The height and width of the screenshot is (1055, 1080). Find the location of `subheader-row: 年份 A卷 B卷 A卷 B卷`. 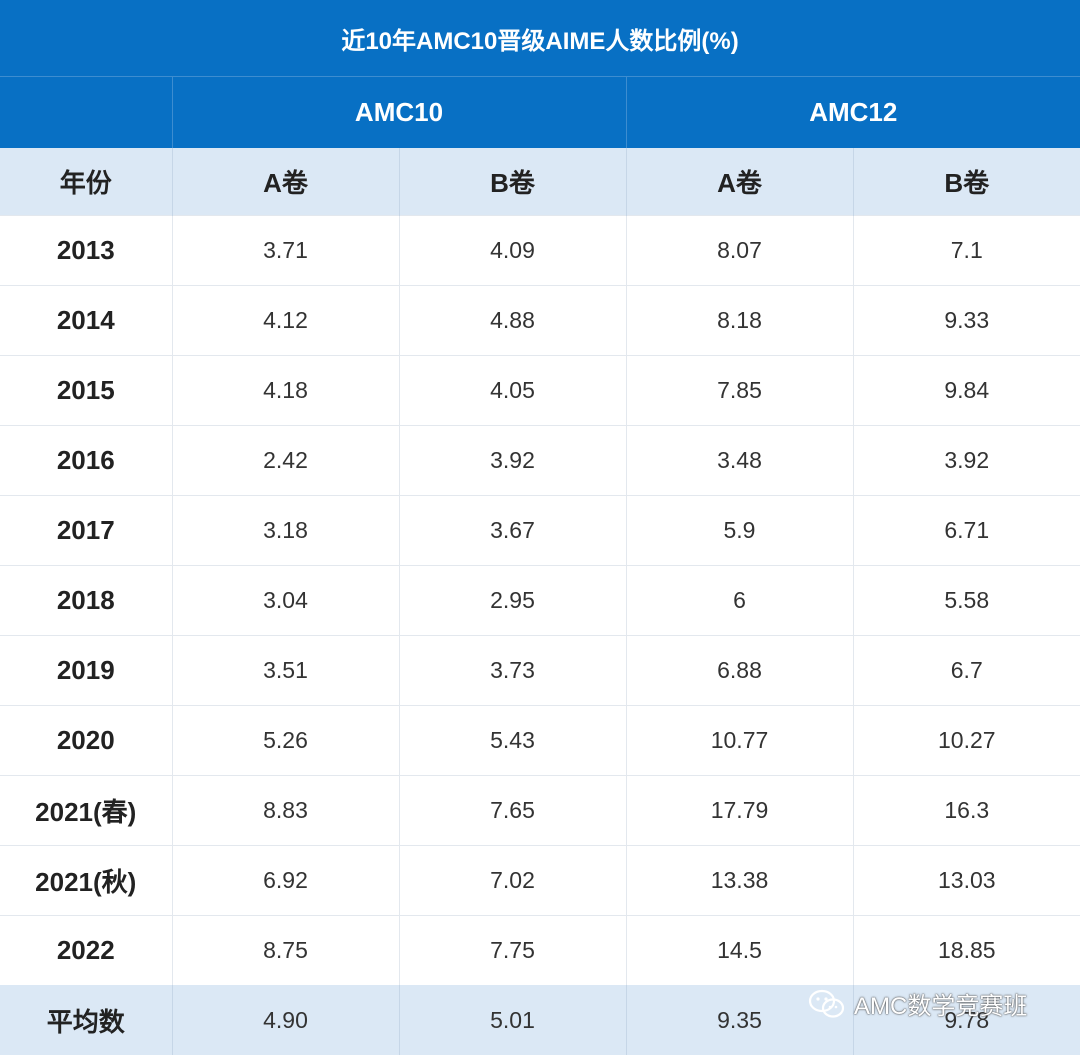

subheader-row: 年份 A卷 B卷 A卷 B卷 is located at coordinates (540, 182).